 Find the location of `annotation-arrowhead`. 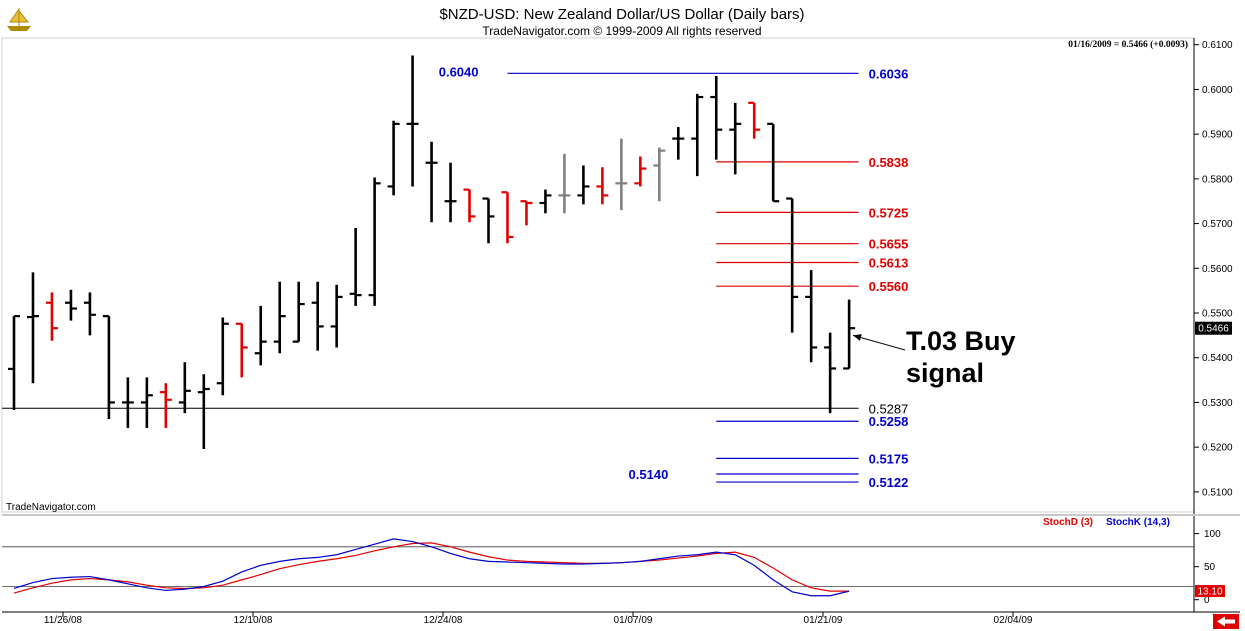

annotation-arrowhead is located at coordinates (857, 337).